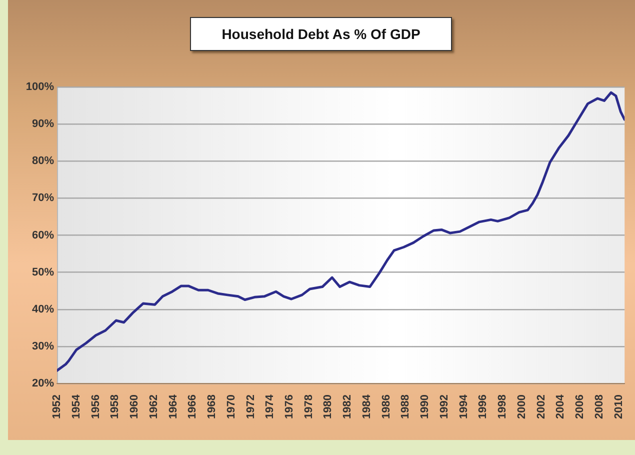 The image size is (635, 455). Describe the element at coordinates (270, 407) in the screenshot. I see `x-tick-label: 1974` at that location.